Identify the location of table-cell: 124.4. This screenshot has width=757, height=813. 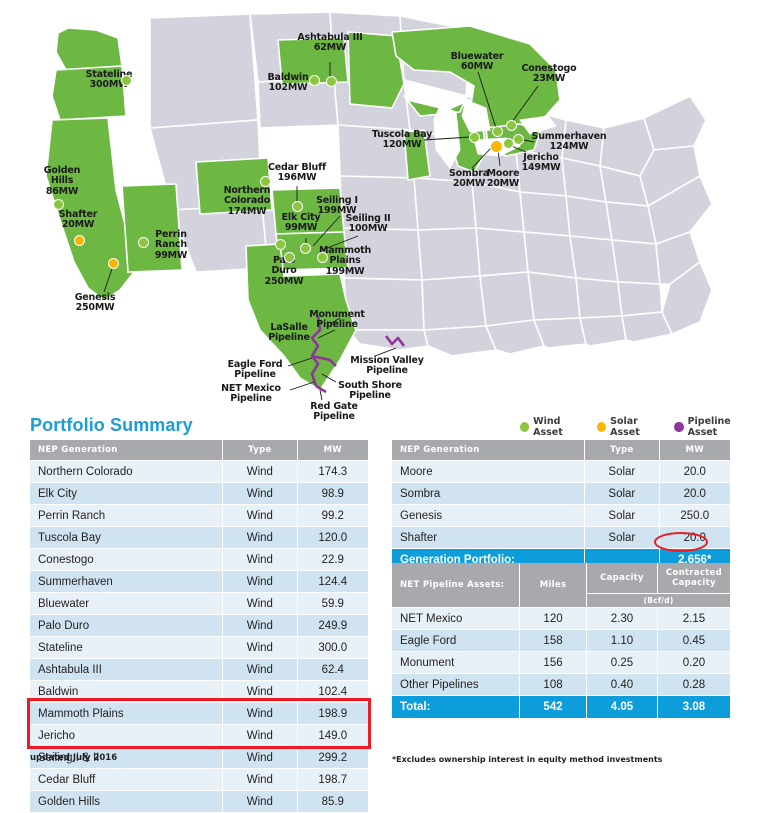
(332, 581).